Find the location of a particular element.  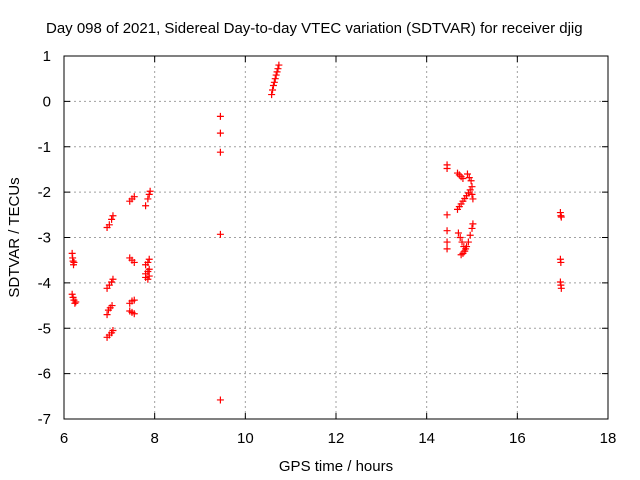

y-tick-label: 0 is located at coordinates (47, 101).